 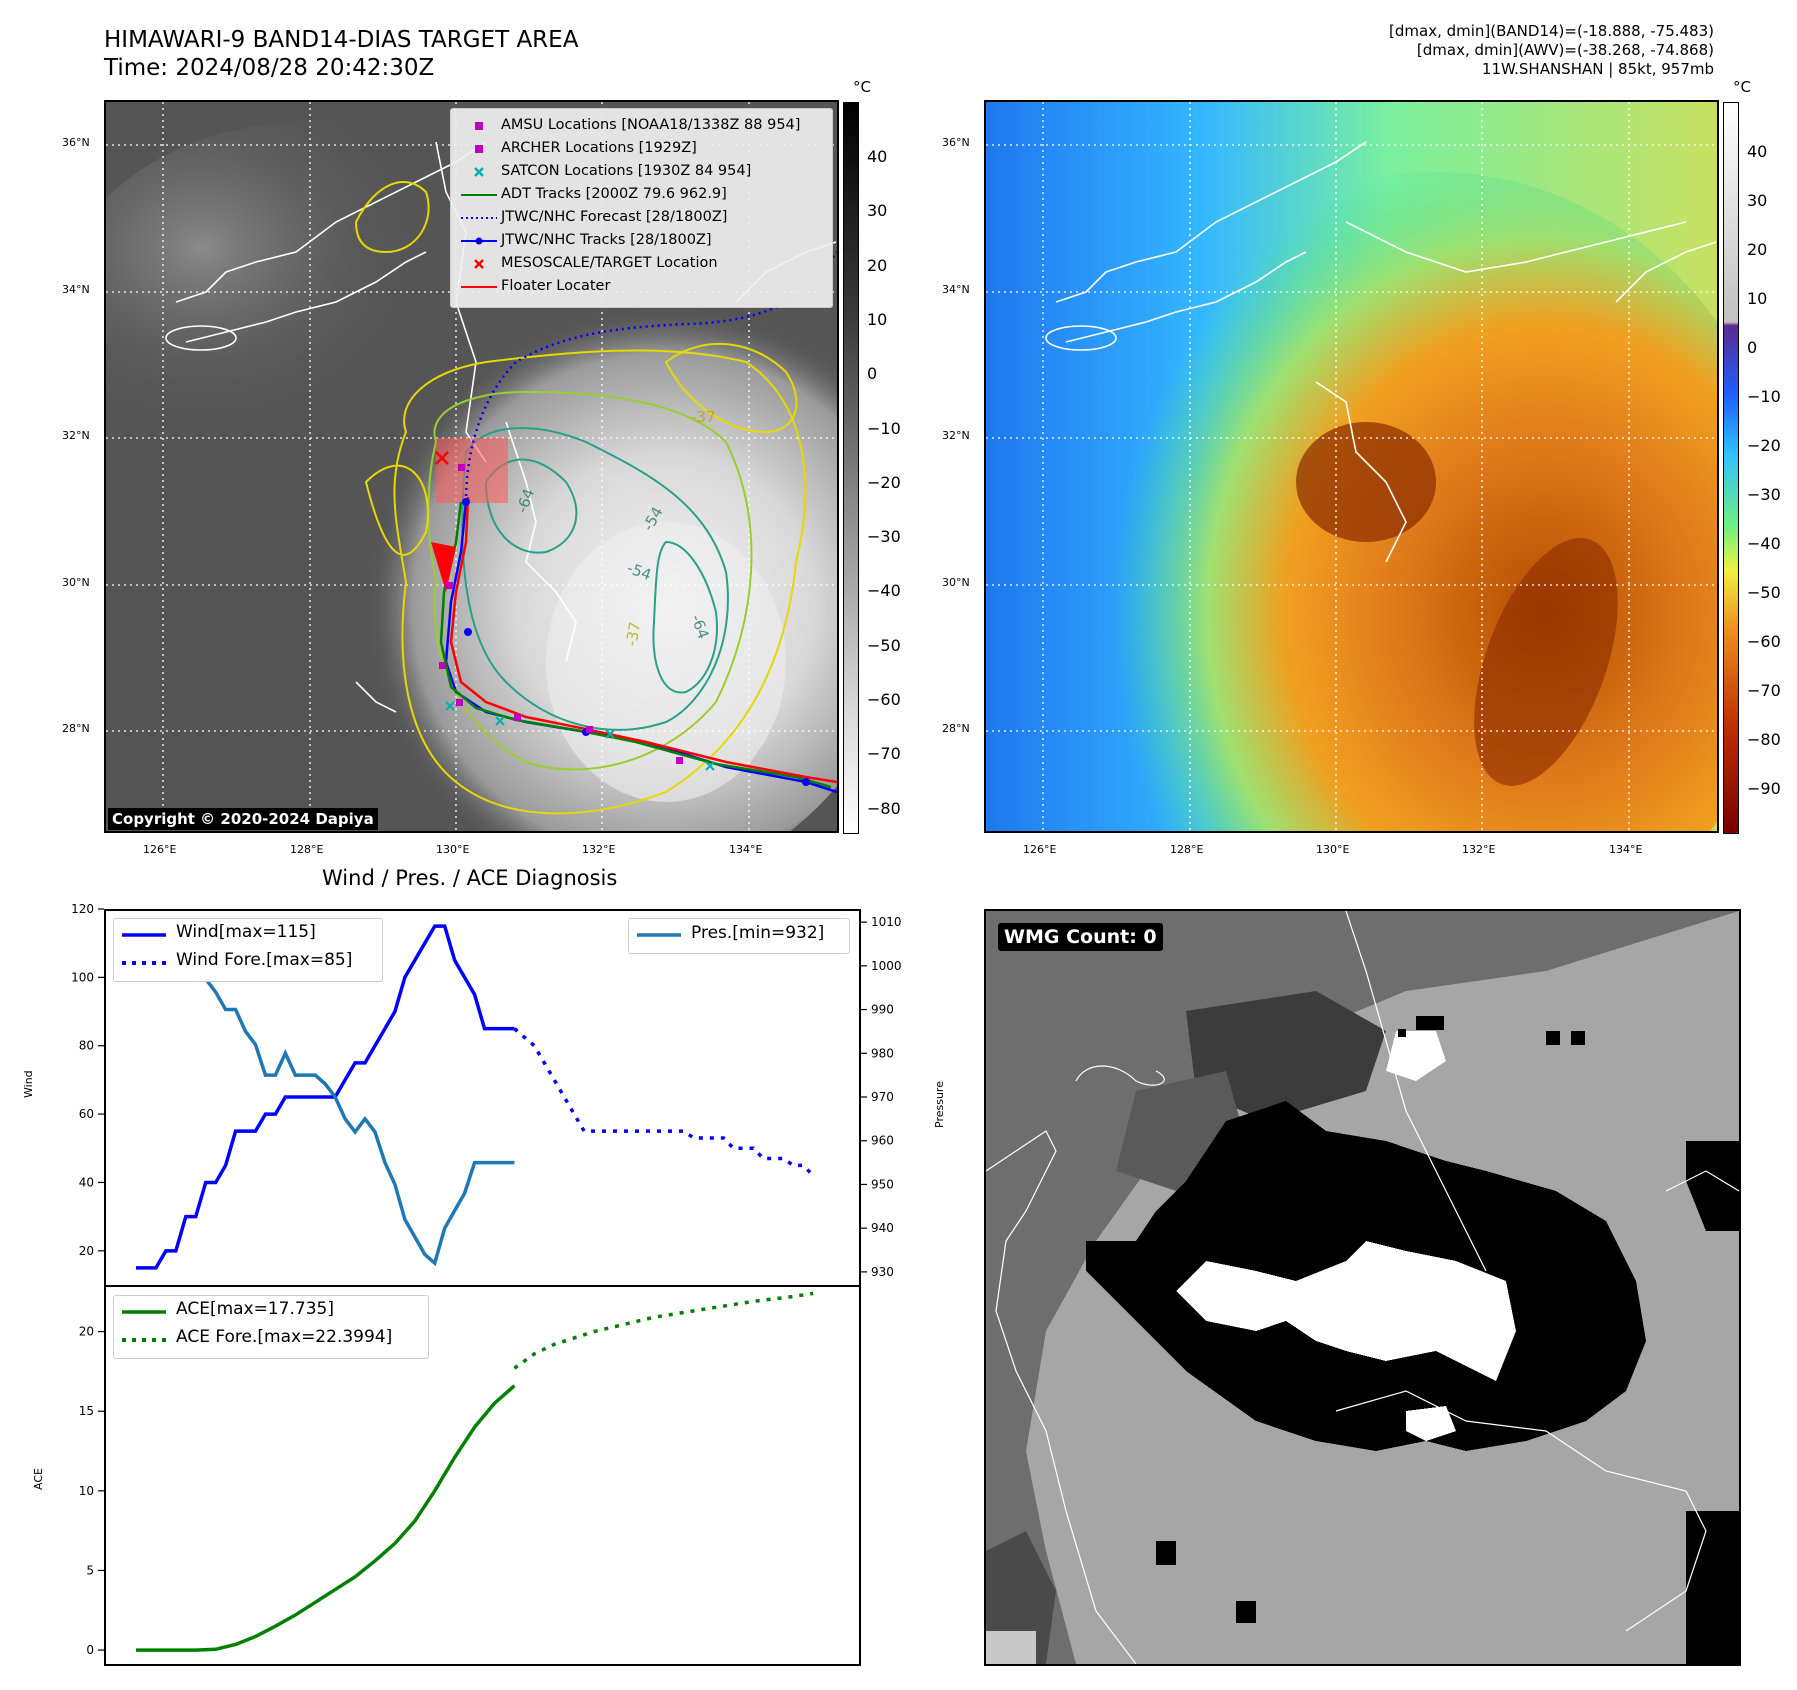 What do you see at coordinates (246, 932) in the screenshot?
I see `wind-legend-label: Wind[max=115]` at bounding box center [246, 932].